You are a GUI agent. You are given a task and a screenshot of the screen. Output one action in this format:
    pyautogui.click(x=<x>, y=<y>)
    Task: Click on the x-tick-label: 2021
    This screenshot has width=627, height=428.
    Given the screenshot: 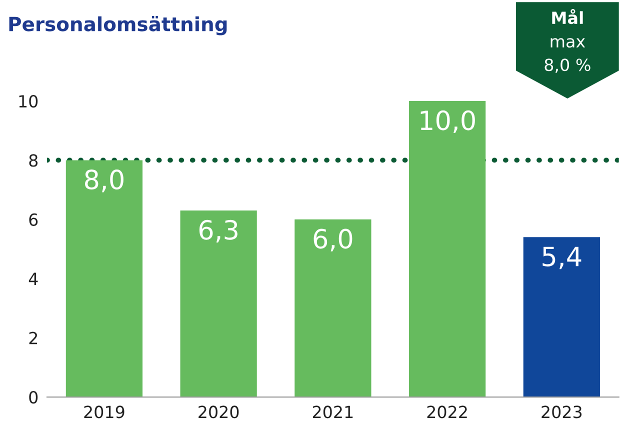 What is the action you would take?
    pyautogui.click(x=332, y=412)
    